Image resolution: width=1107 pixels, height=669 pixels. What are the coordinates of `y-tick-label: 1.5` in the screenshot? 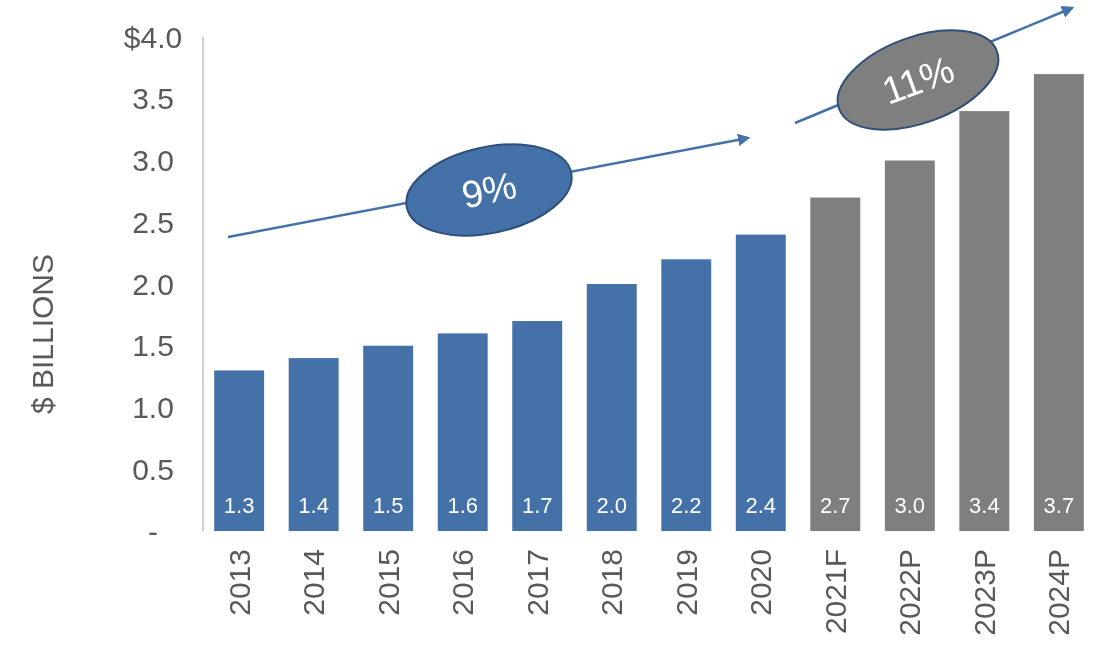 It's located at (153, 346).